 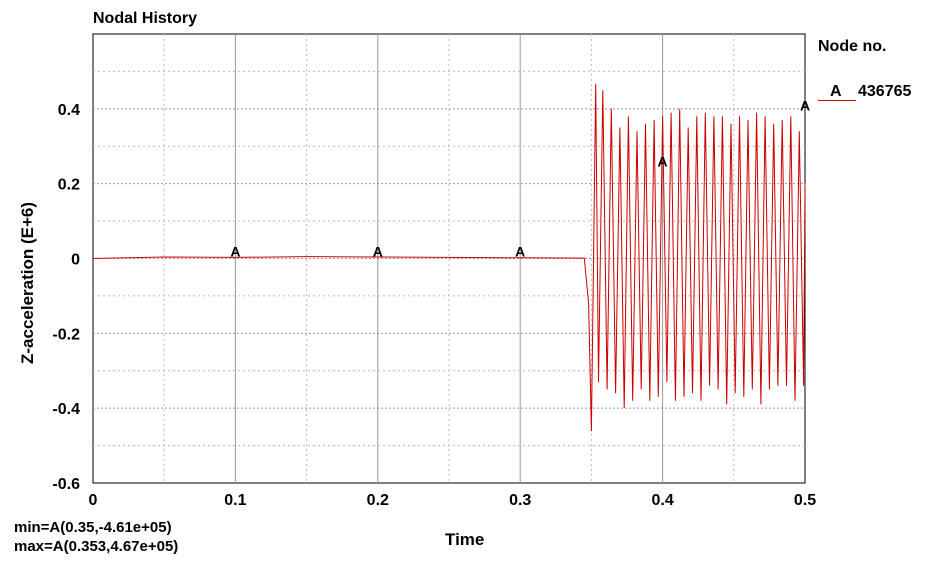 What do you see at coordinates (96, 546) in the screenshot?
I see `max-value-text: max=A(0.353,4.67e+05)` at bounding box center [96, 546].